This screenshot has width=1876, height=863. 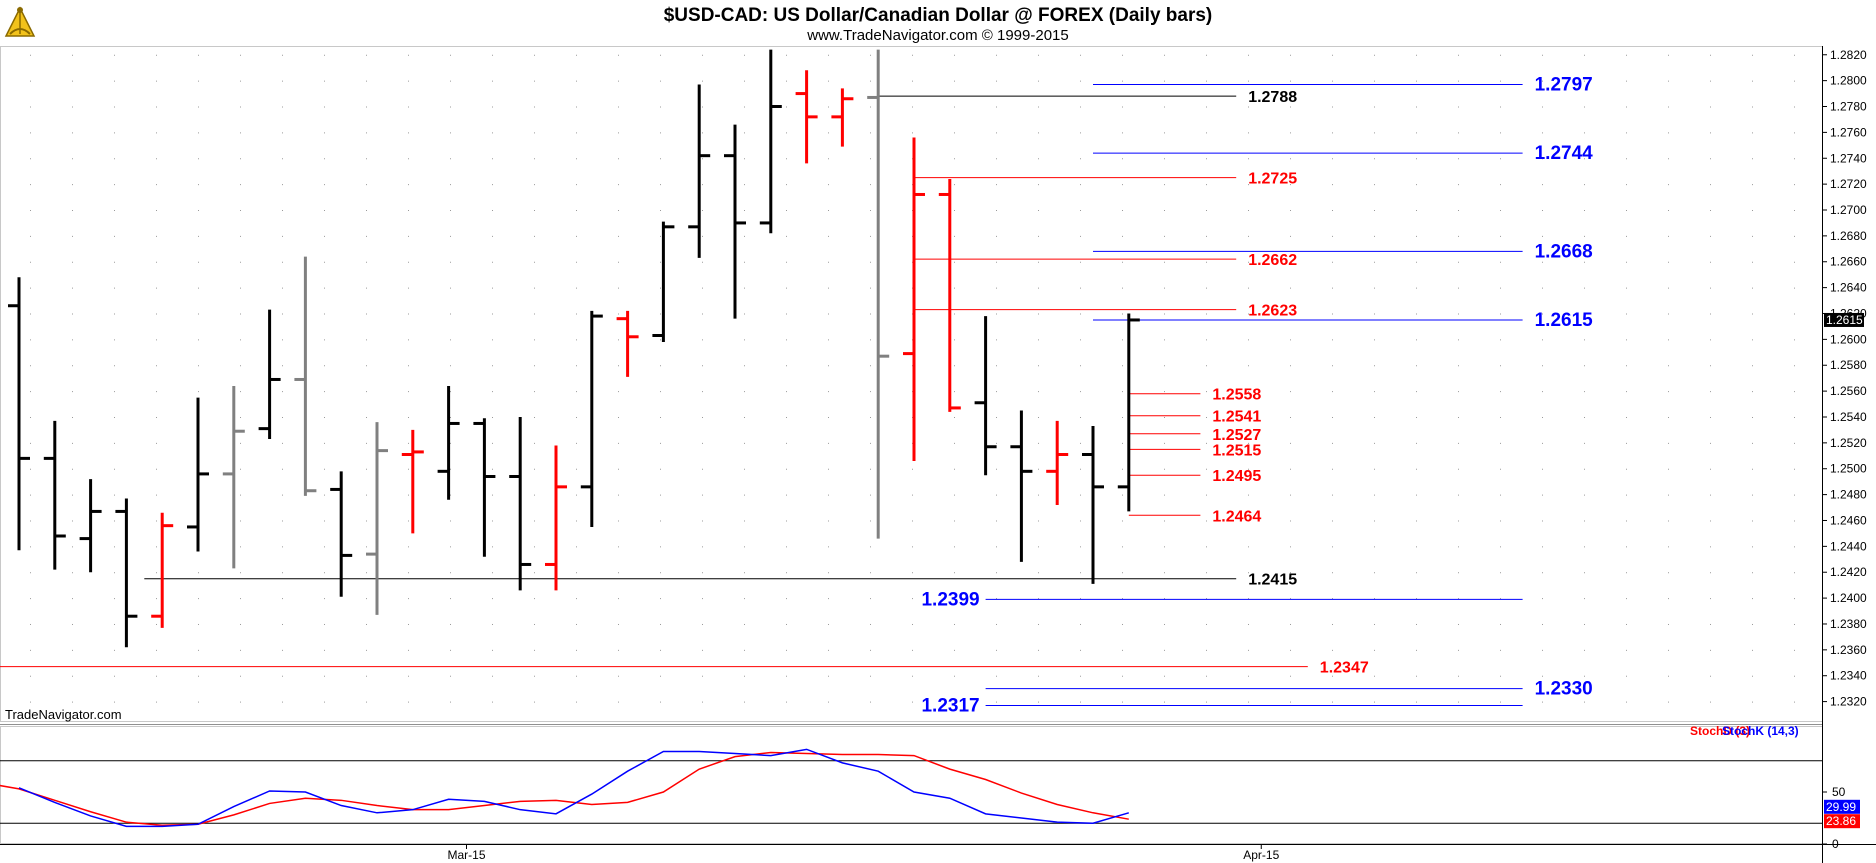 What do you see at coordinates (1848, 391) in the screenshot?
I see `y-tick-label: 1.2560` at bounding box center [1848, 391].